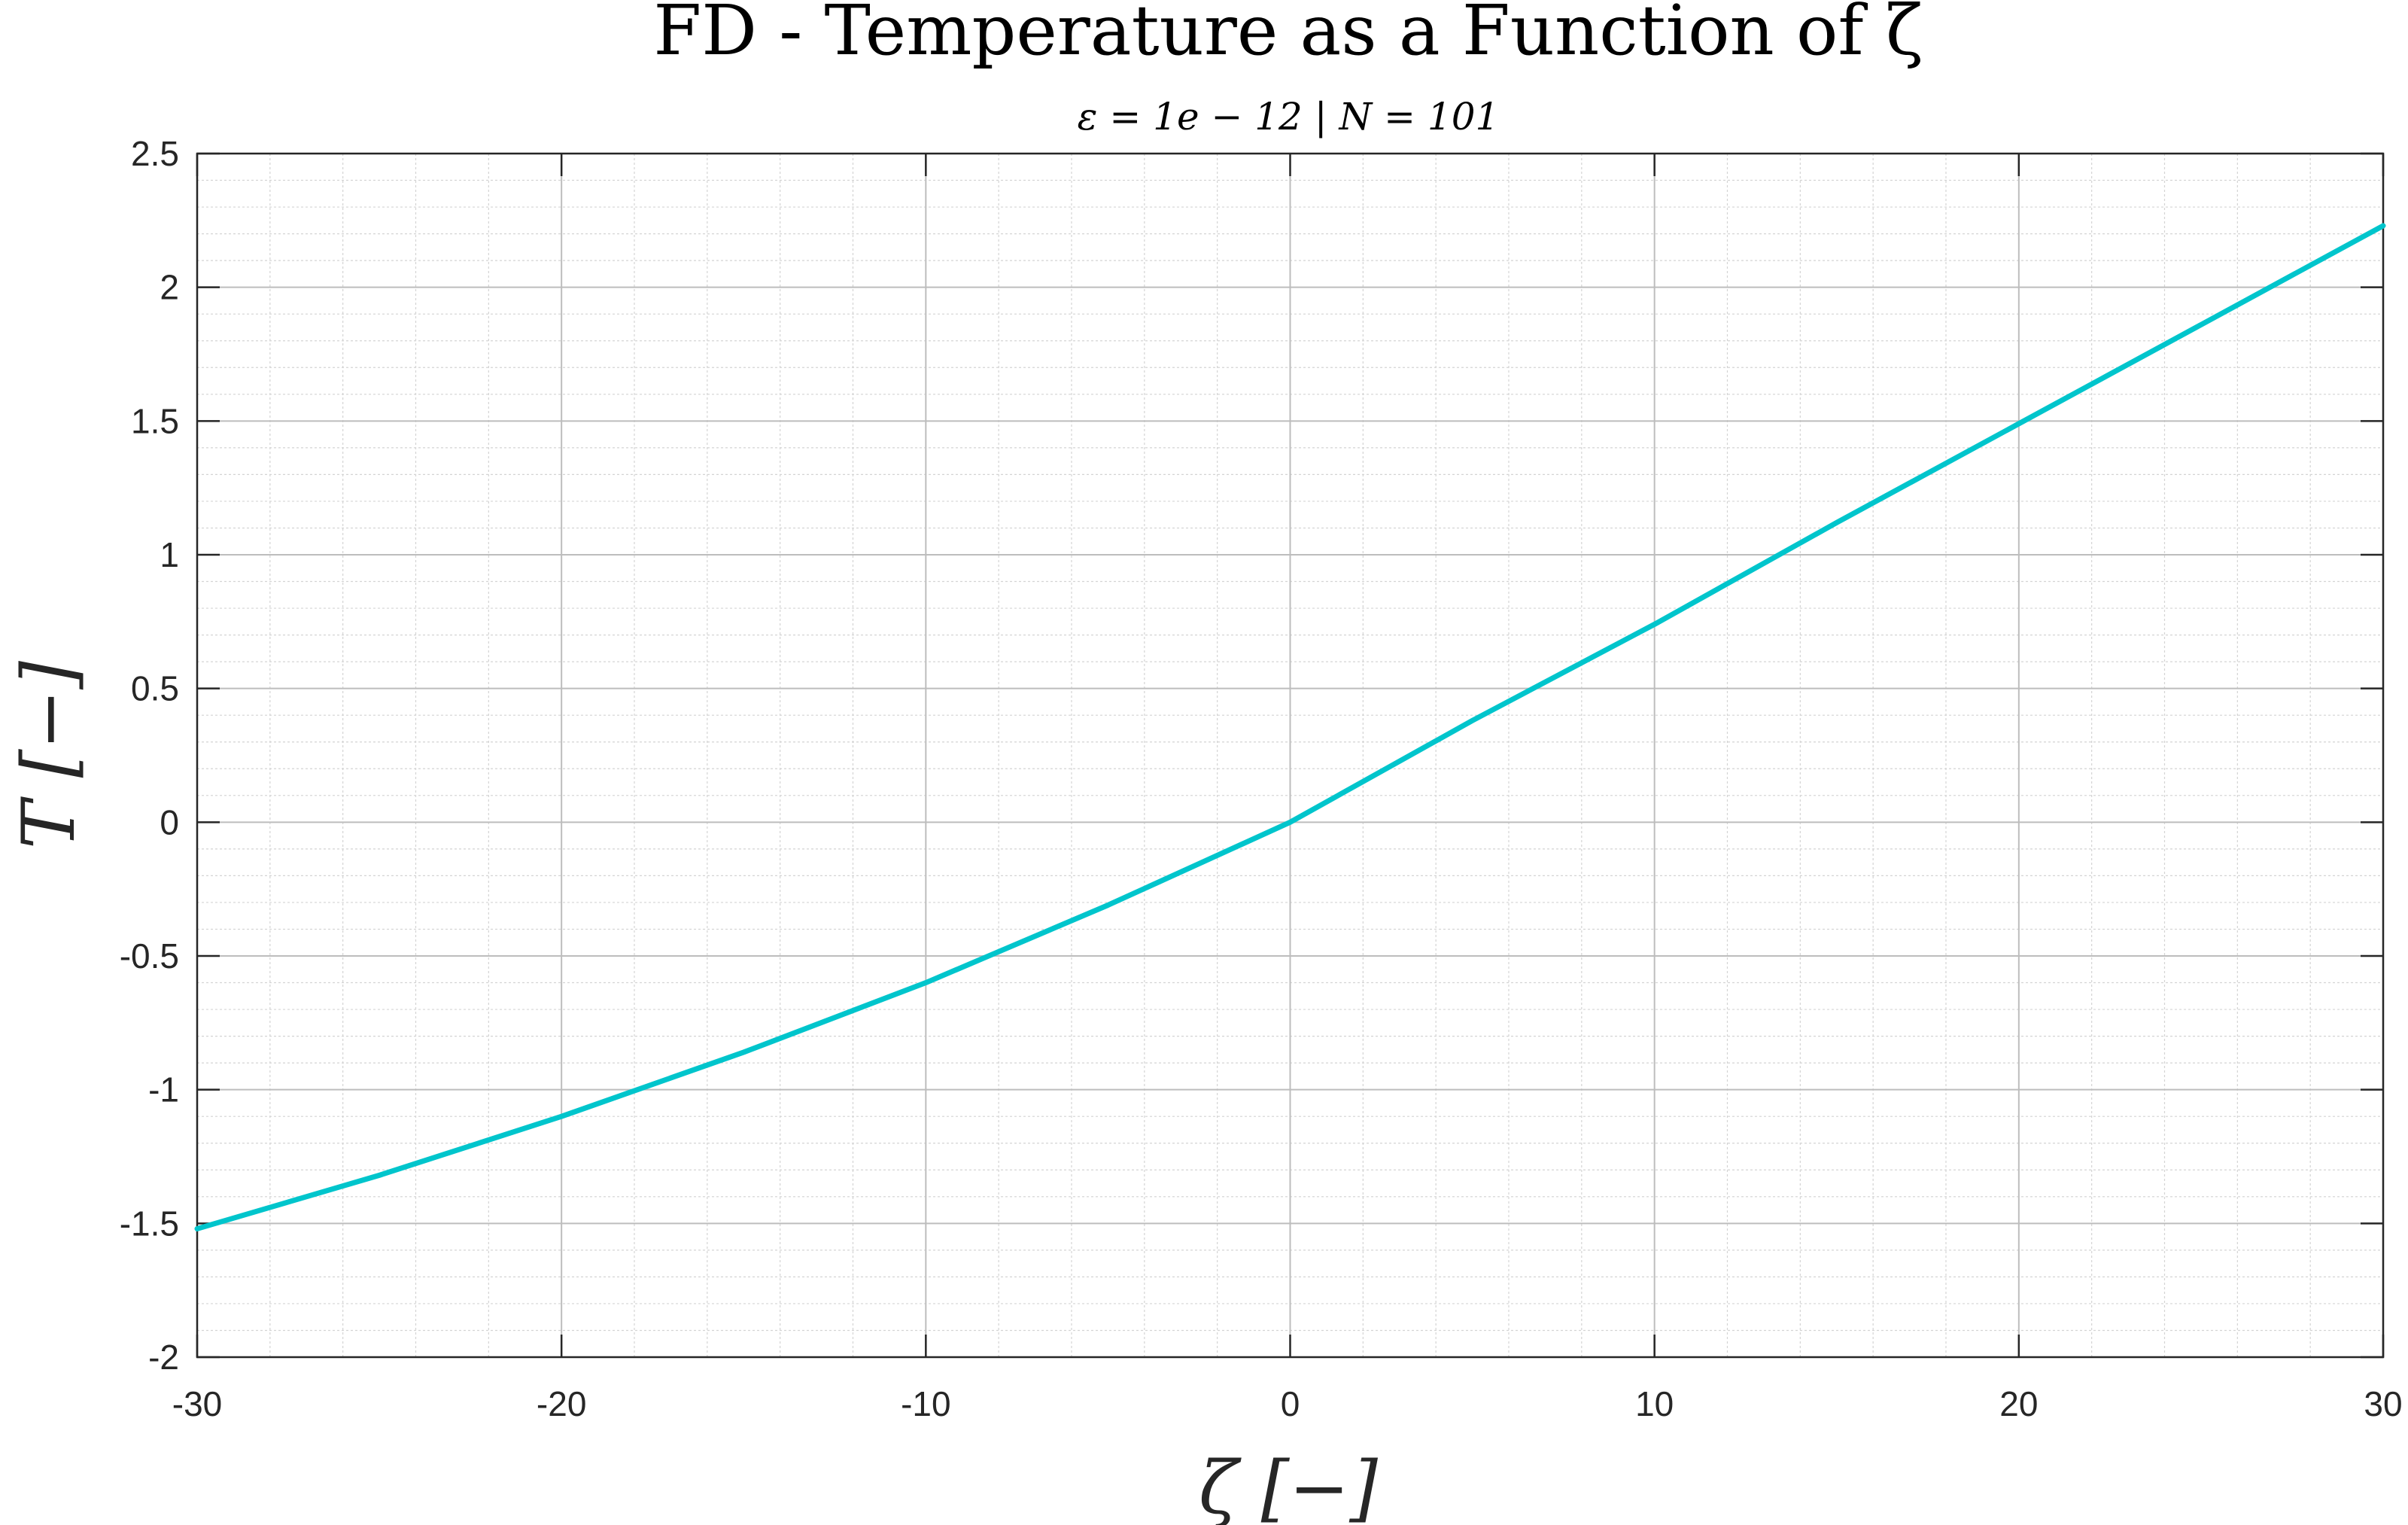  I want to click on x-tick-label: 10, so click(1654, 1403).